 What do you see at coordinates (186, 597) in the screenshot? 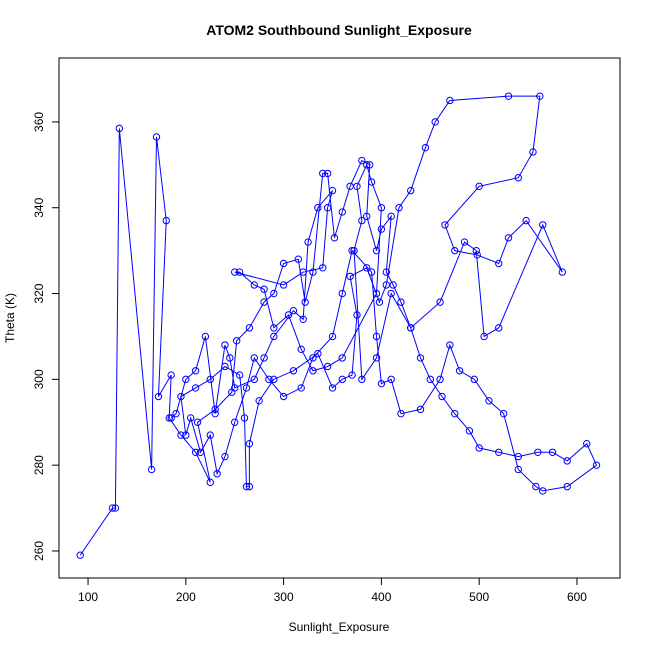
I see `x-tick-label: 200` at bounding box center [186, 597].